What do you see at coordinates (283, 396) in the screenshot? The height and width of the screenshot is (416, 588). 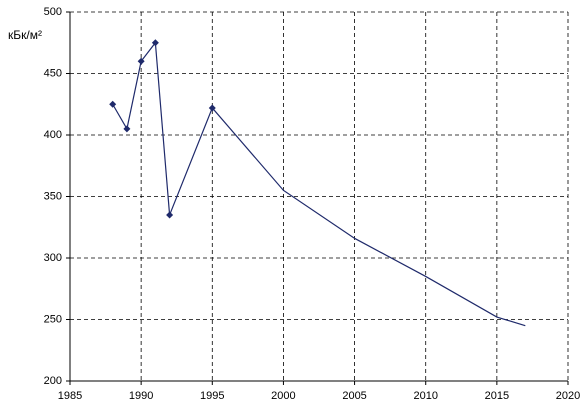 I see `x-tick-label: 2000` at bounding box center [283, 396].